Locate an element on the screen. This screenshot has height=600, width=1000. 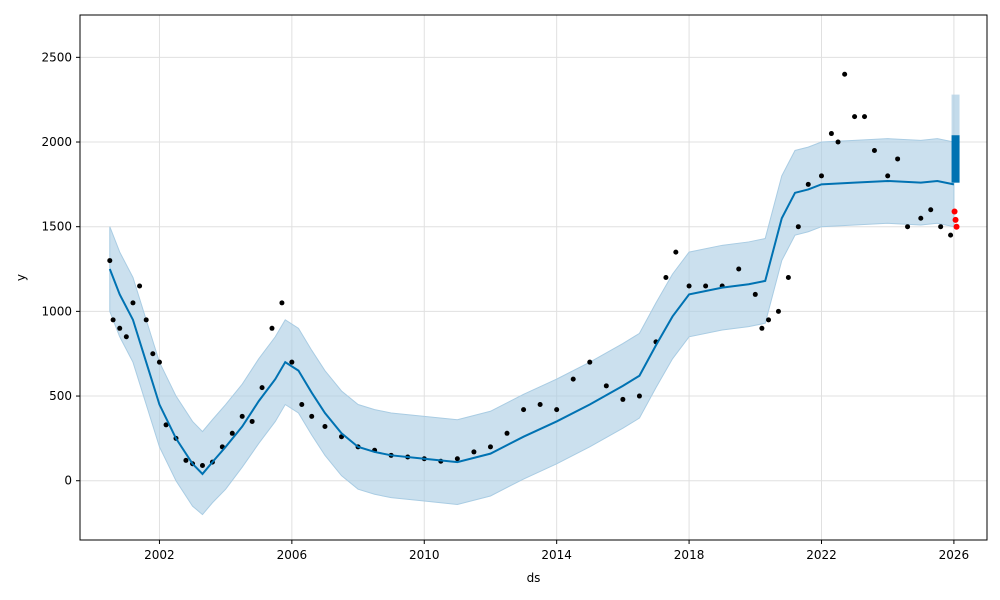
y-axis-ticks: 0 500 1000 1500 2000 2500 is located at coordinates (60, 269).